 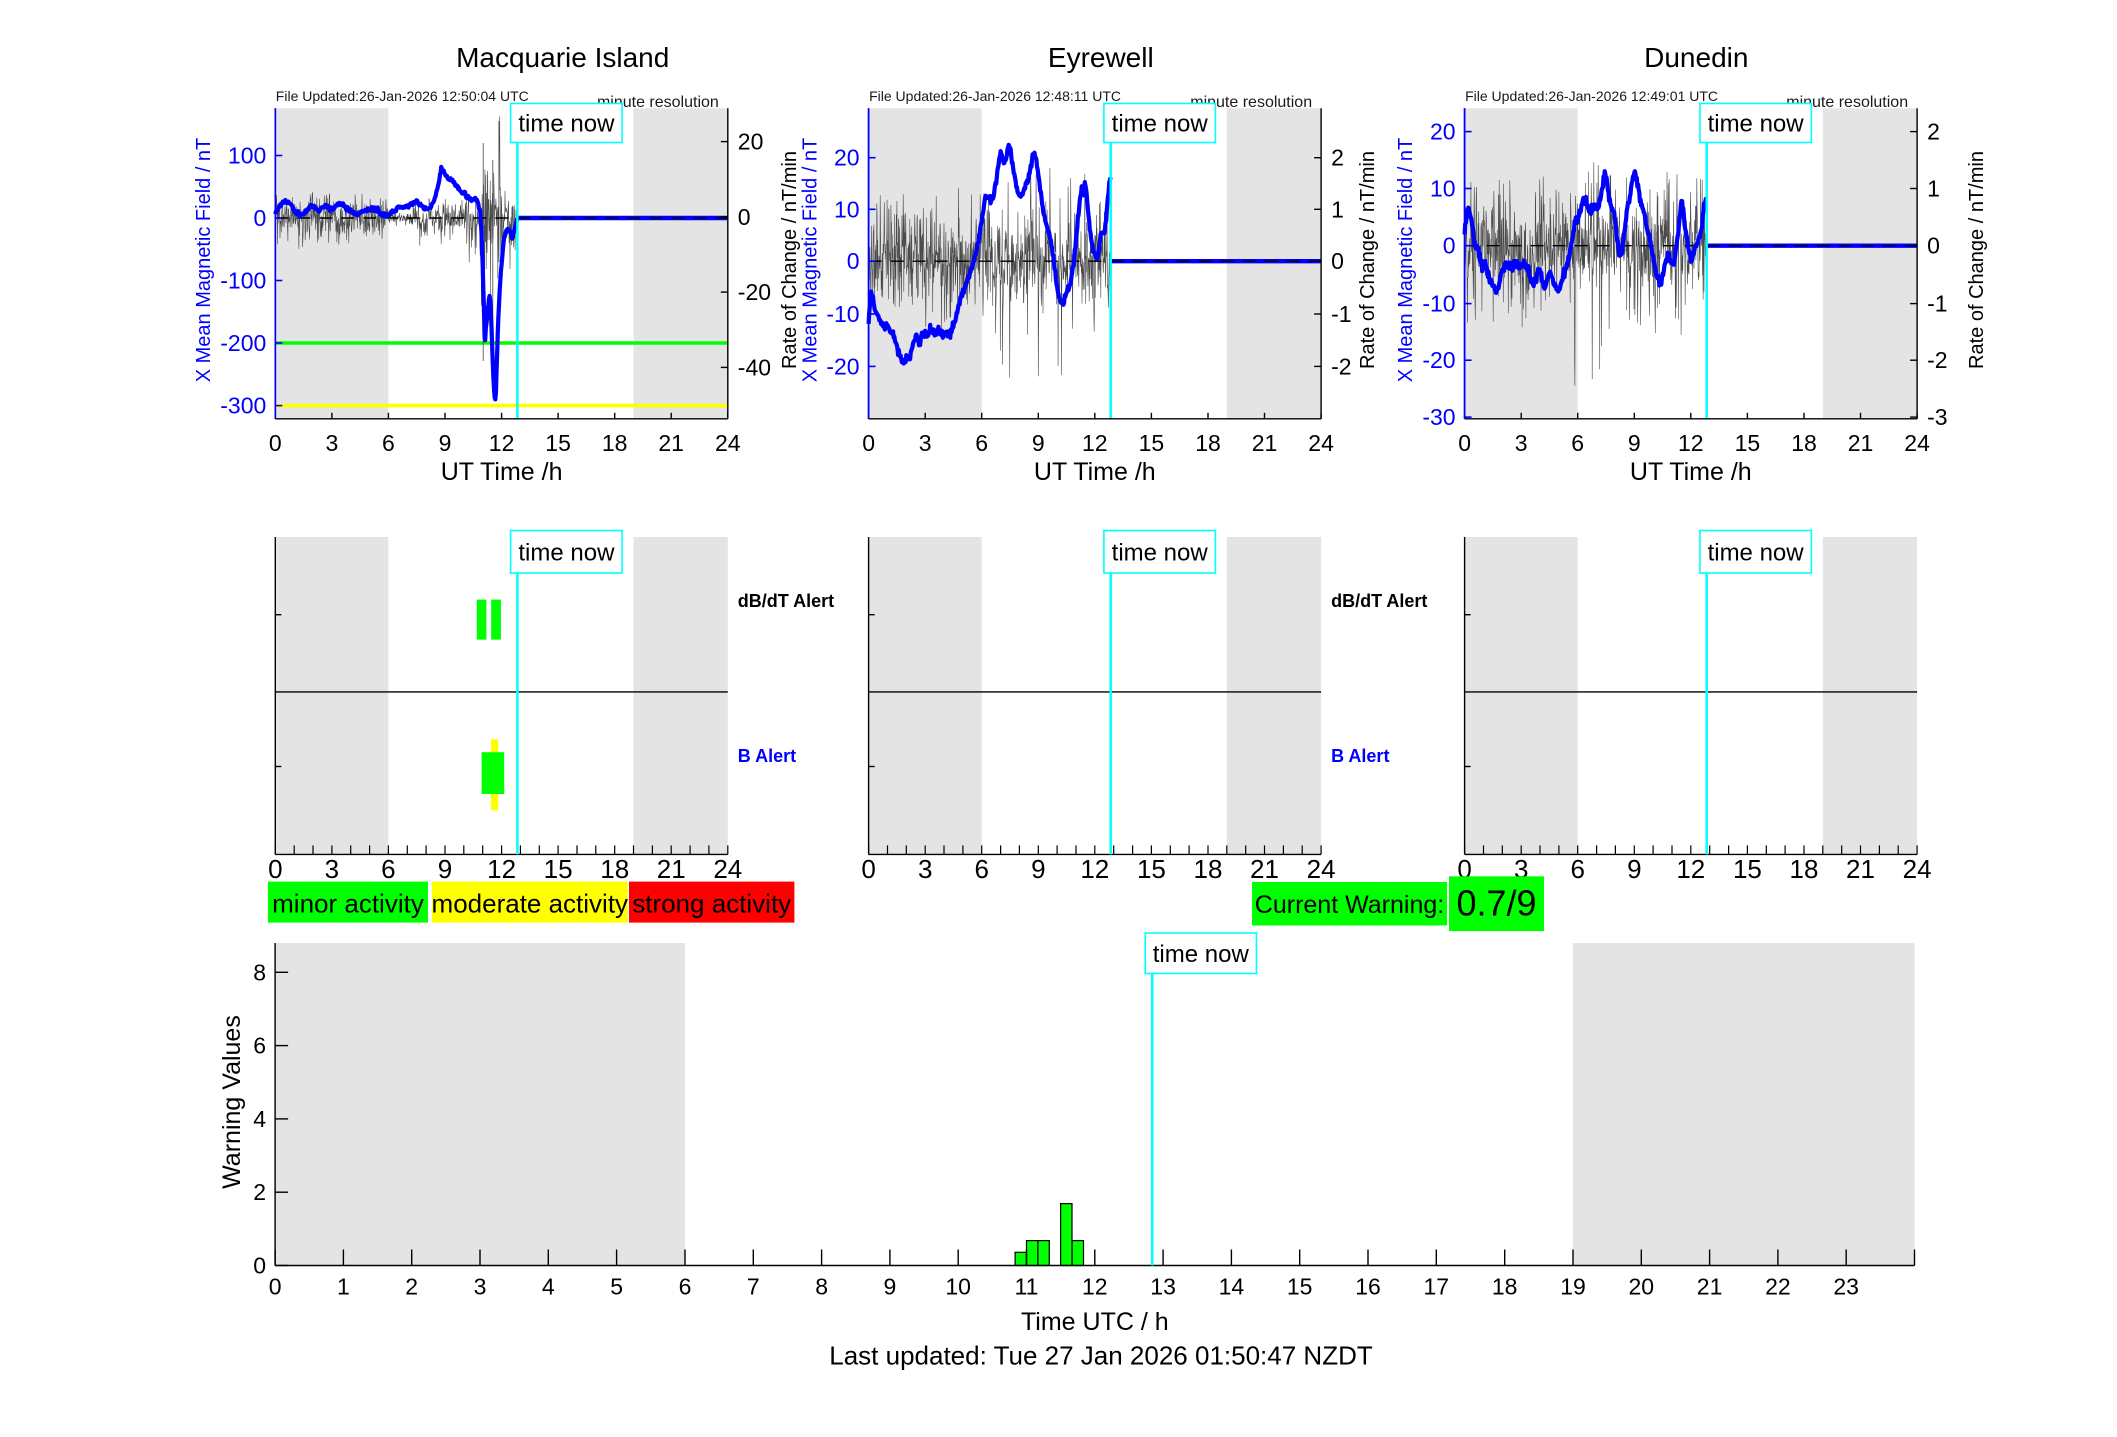 What do you see at coordinates (842, 314) in the screenshot?
I see `svg-text: -10` at bounding box center [842, 314].